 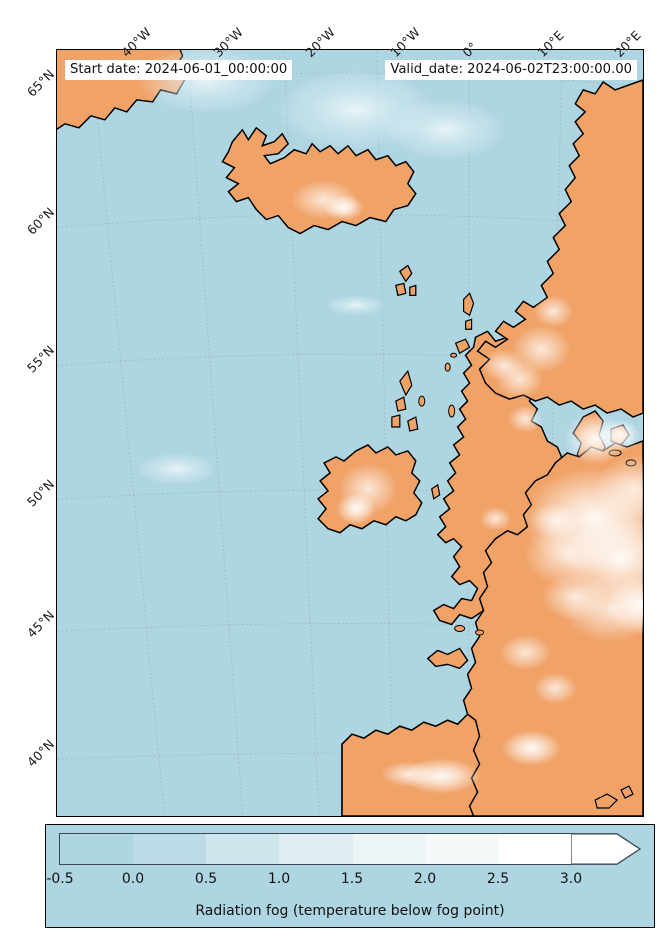 What do you see at coordinates (40, 493) in the screenshot?
I see `lat-tick-50n: 50°N` at bounding box center [40, 493].